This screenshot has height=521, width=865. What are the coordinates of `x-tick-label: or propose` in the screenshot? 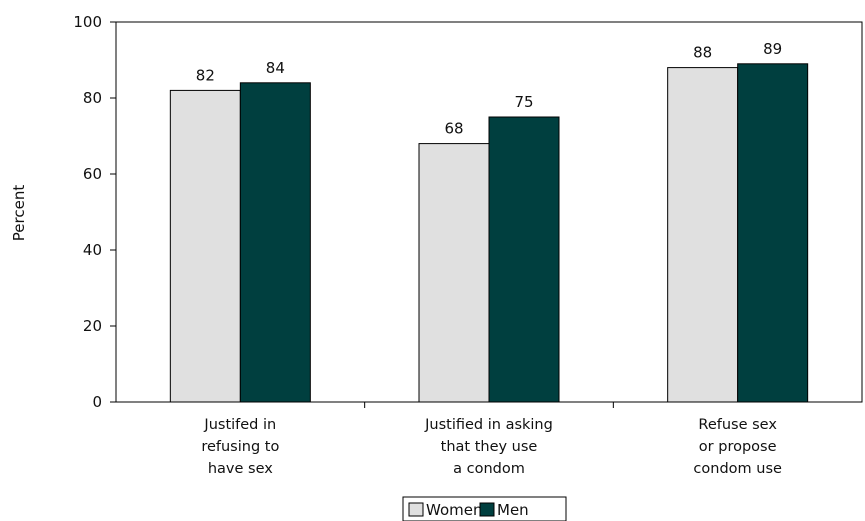 It's located at (738, 447).